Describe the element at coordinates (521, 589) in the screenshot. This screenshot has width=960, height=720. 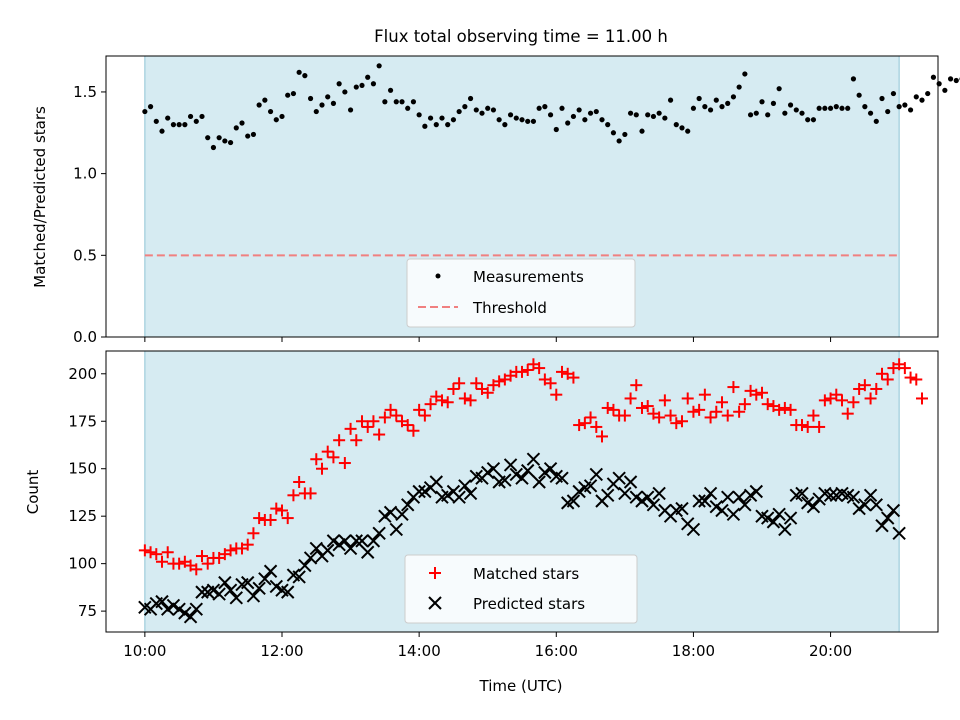
I see `bottom-legend: Matched stars Predicted stars` at that location.